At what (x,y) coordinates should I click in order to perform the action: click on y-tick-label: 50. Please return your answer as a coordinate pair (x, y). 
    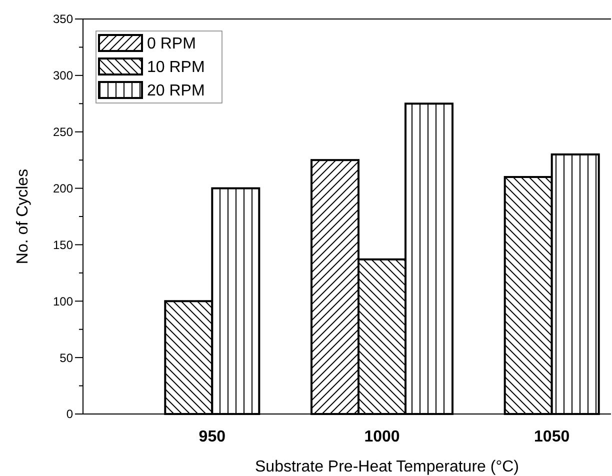
    Looking at the image, I should click on (67, 357).